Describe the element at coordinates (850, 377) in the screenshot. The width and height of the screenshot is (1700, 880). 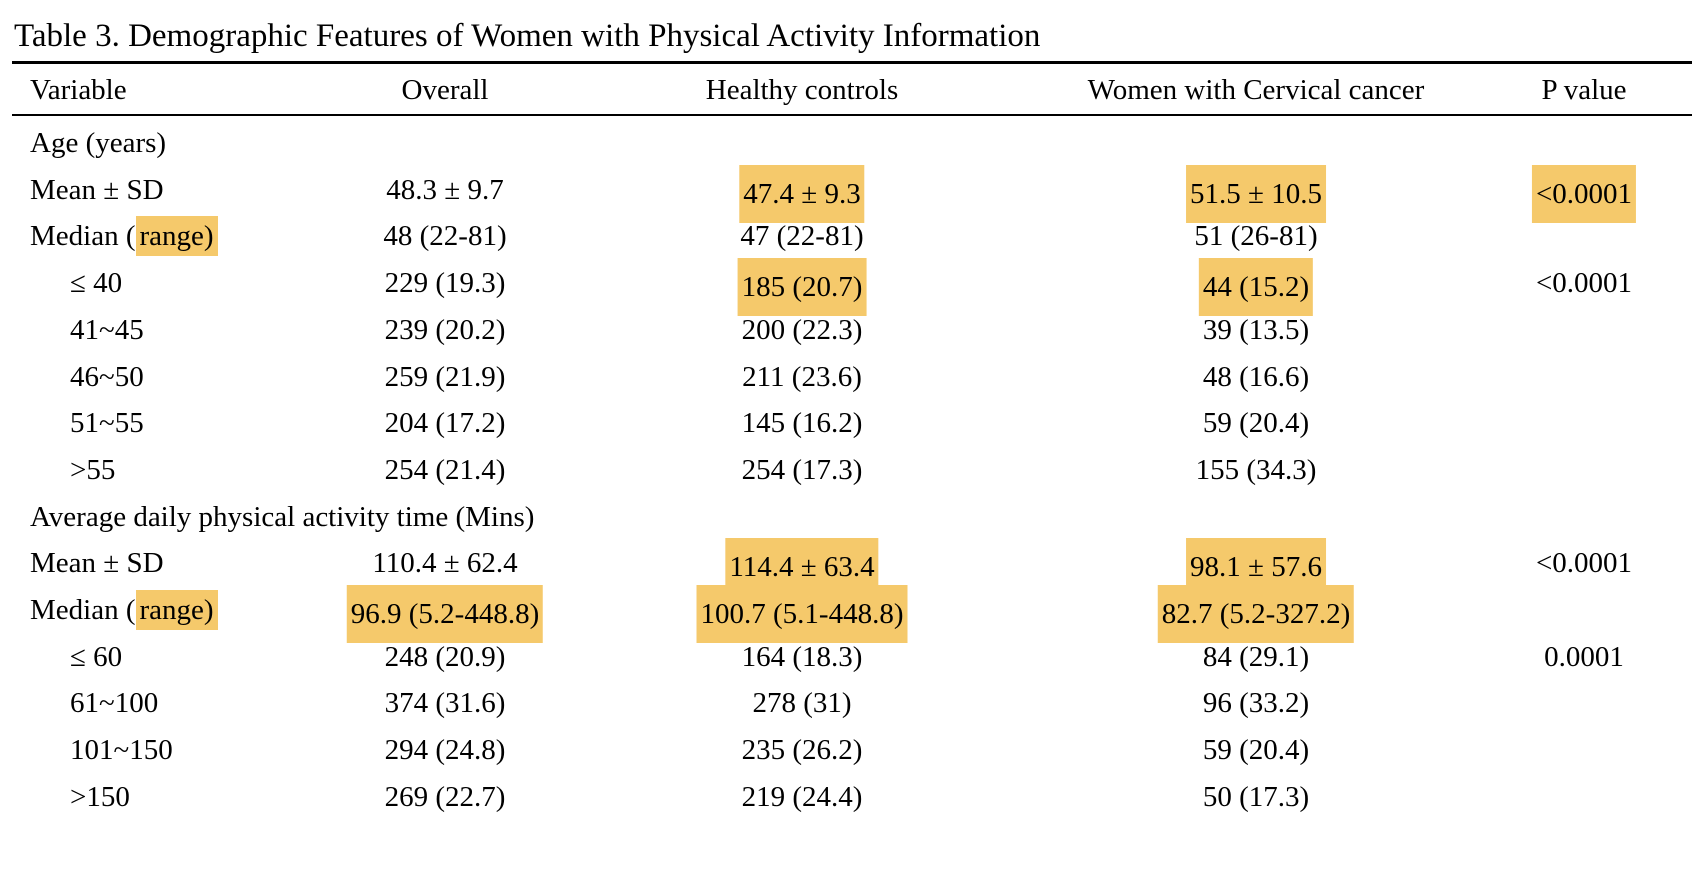
I see `table-row: 46~50 259 (21.9) 211 (23.6) 48 (16.6)` at that location.